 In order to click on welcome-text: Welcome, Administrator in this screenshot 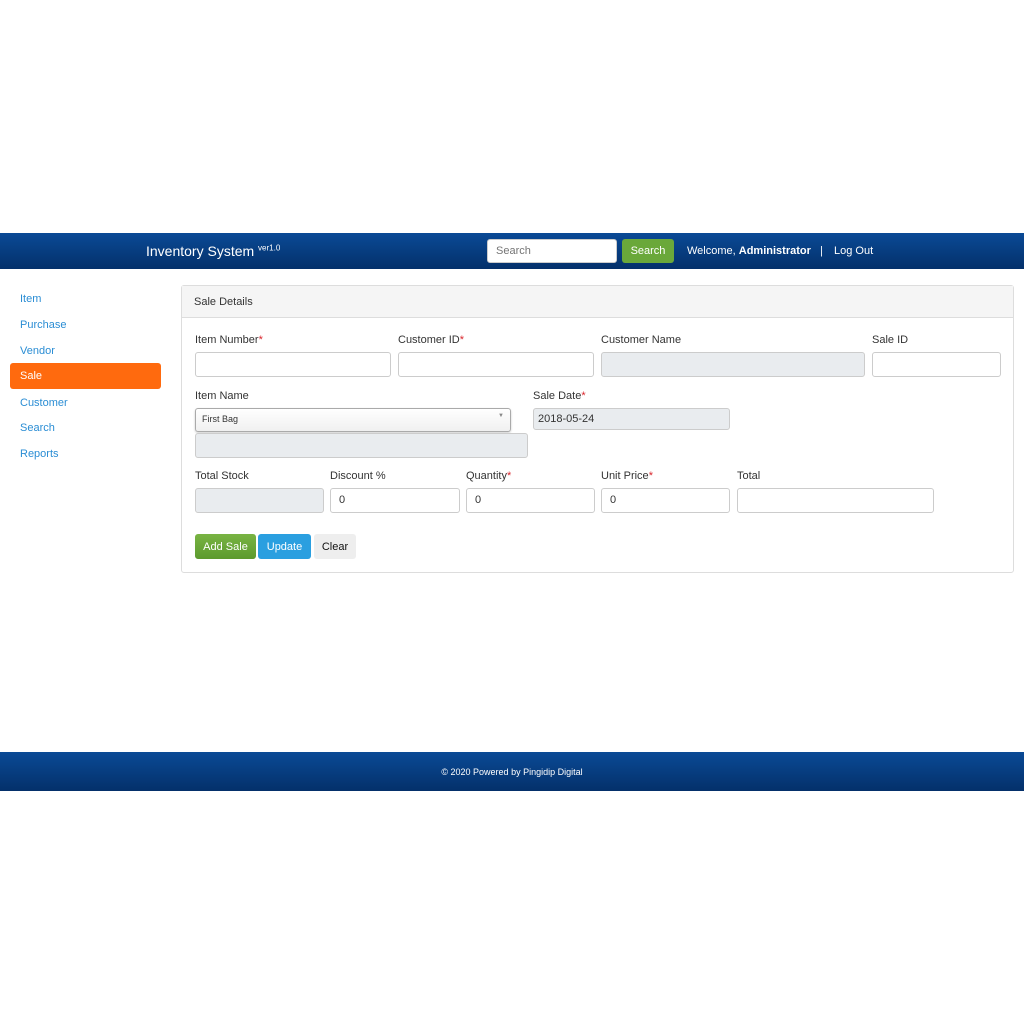, I will do `click(749, 251)`.